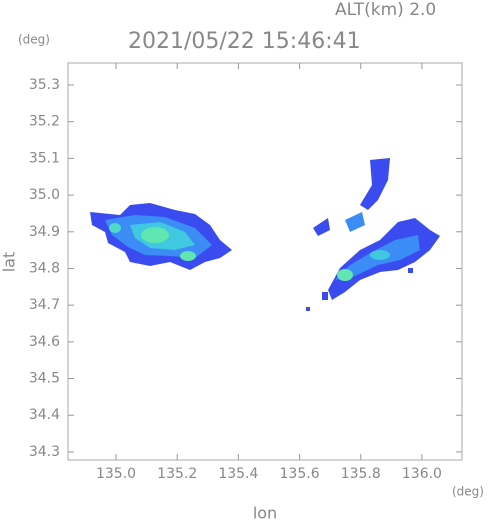 The image size is (491, 521). What do you see at coordinates (116, 474) in the screenshot?
I see `x-tick-label: 135.0` at bounding box center [116, 474].